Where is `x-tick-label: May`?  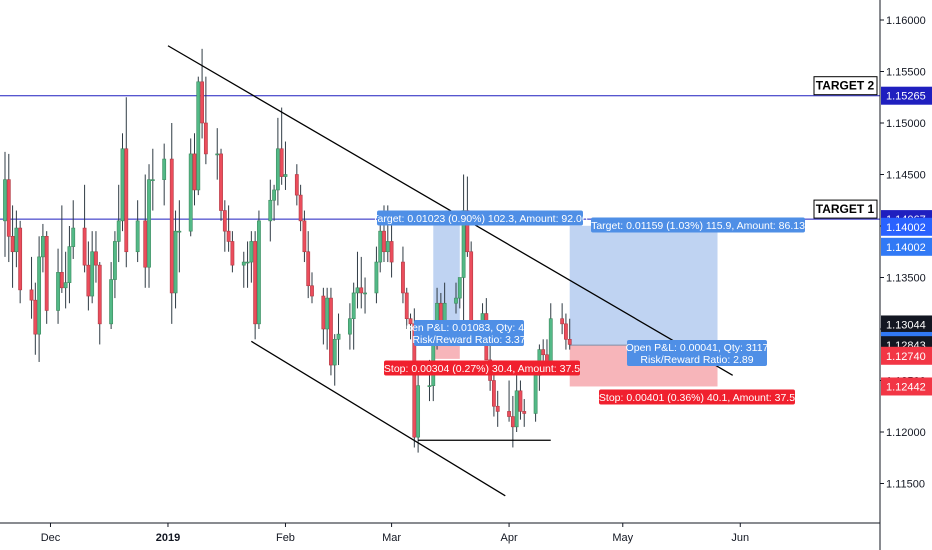 x-tick-label: May is located at coordinates (622, 538).